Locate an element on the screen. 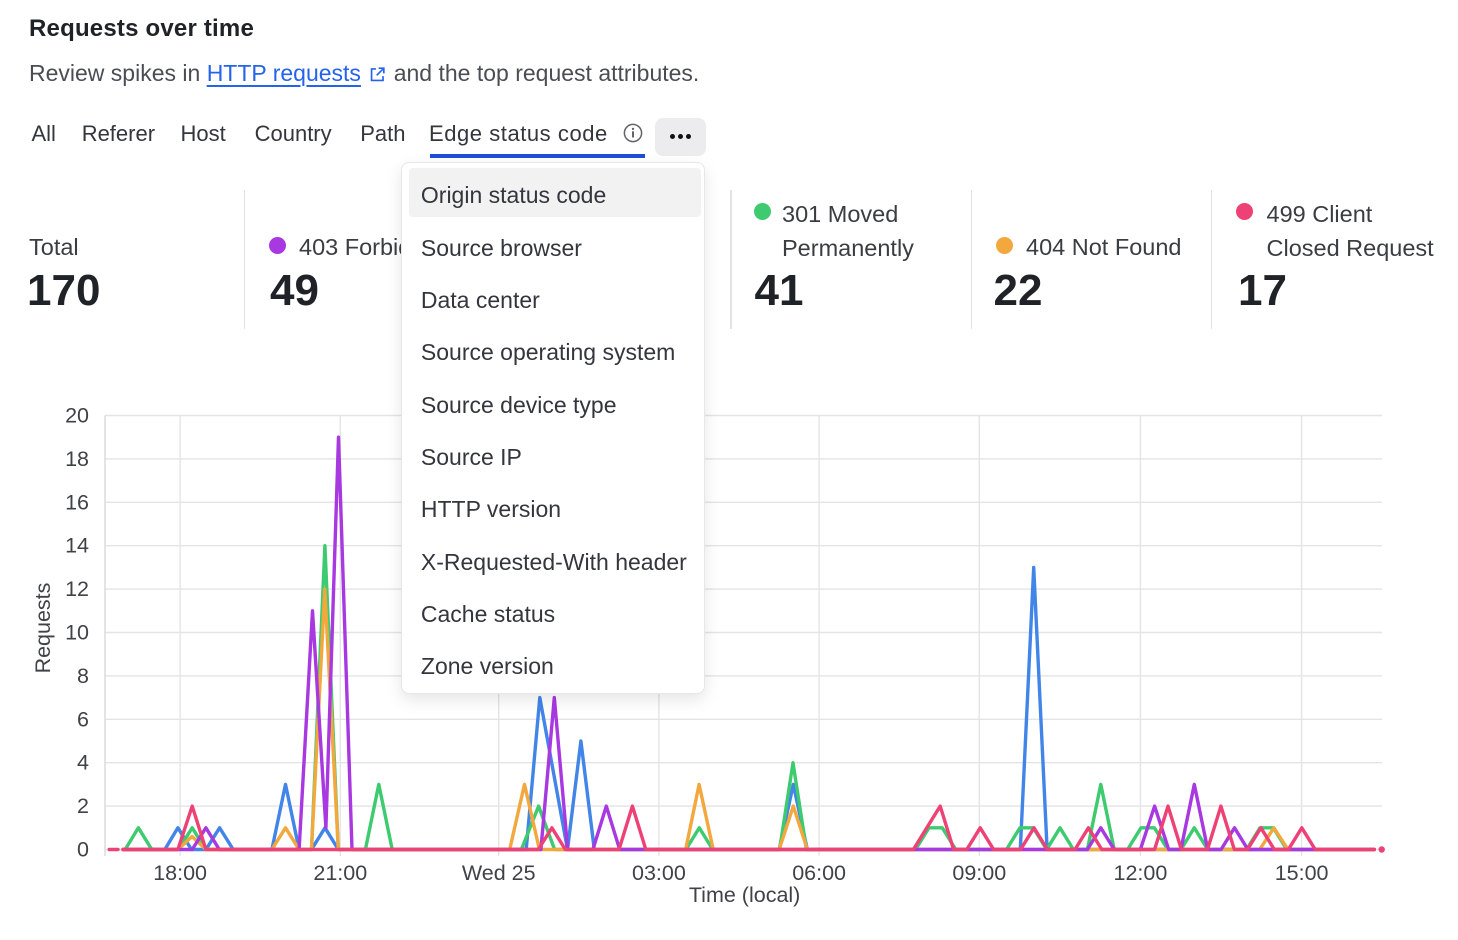 Image resolution: width=1458 pixels, height=940 pixels. svg-text: 20 is located at coordinates (77, 416).